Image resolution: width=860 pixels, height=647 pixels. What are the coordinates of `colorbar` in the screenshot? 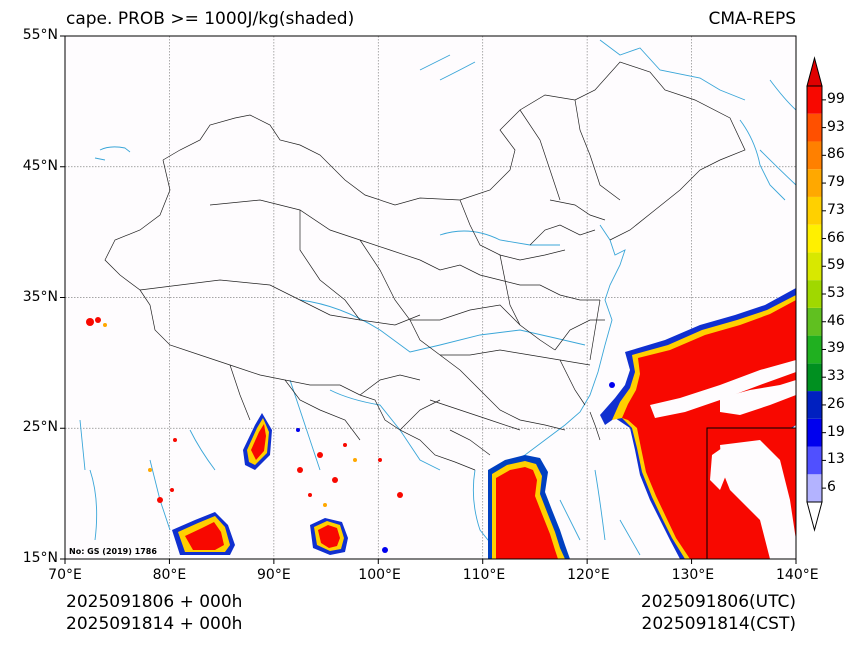 It's located at (816, 294).